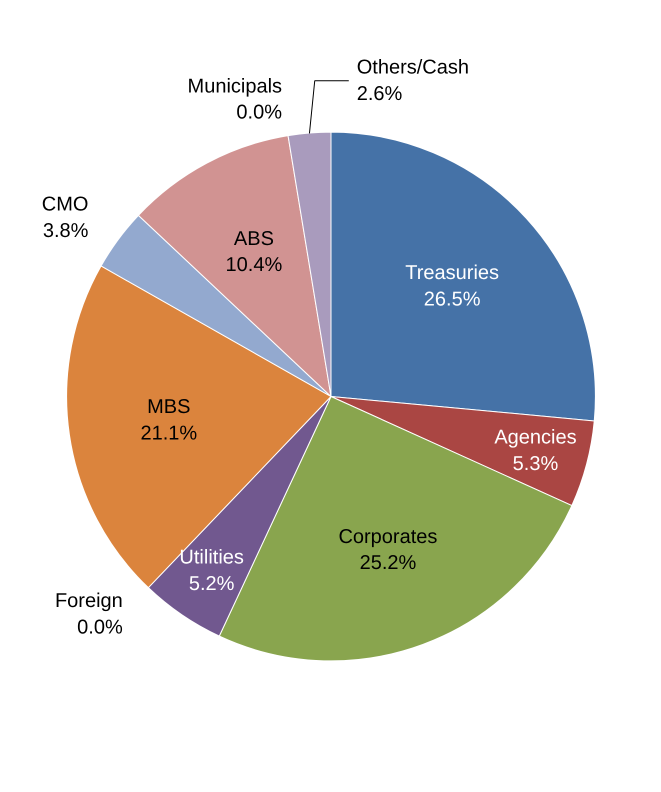  What do you see at coordinates (65, 205) in the screenshot?
I see `slice-label: CMO` at bounding box center [65, 205].